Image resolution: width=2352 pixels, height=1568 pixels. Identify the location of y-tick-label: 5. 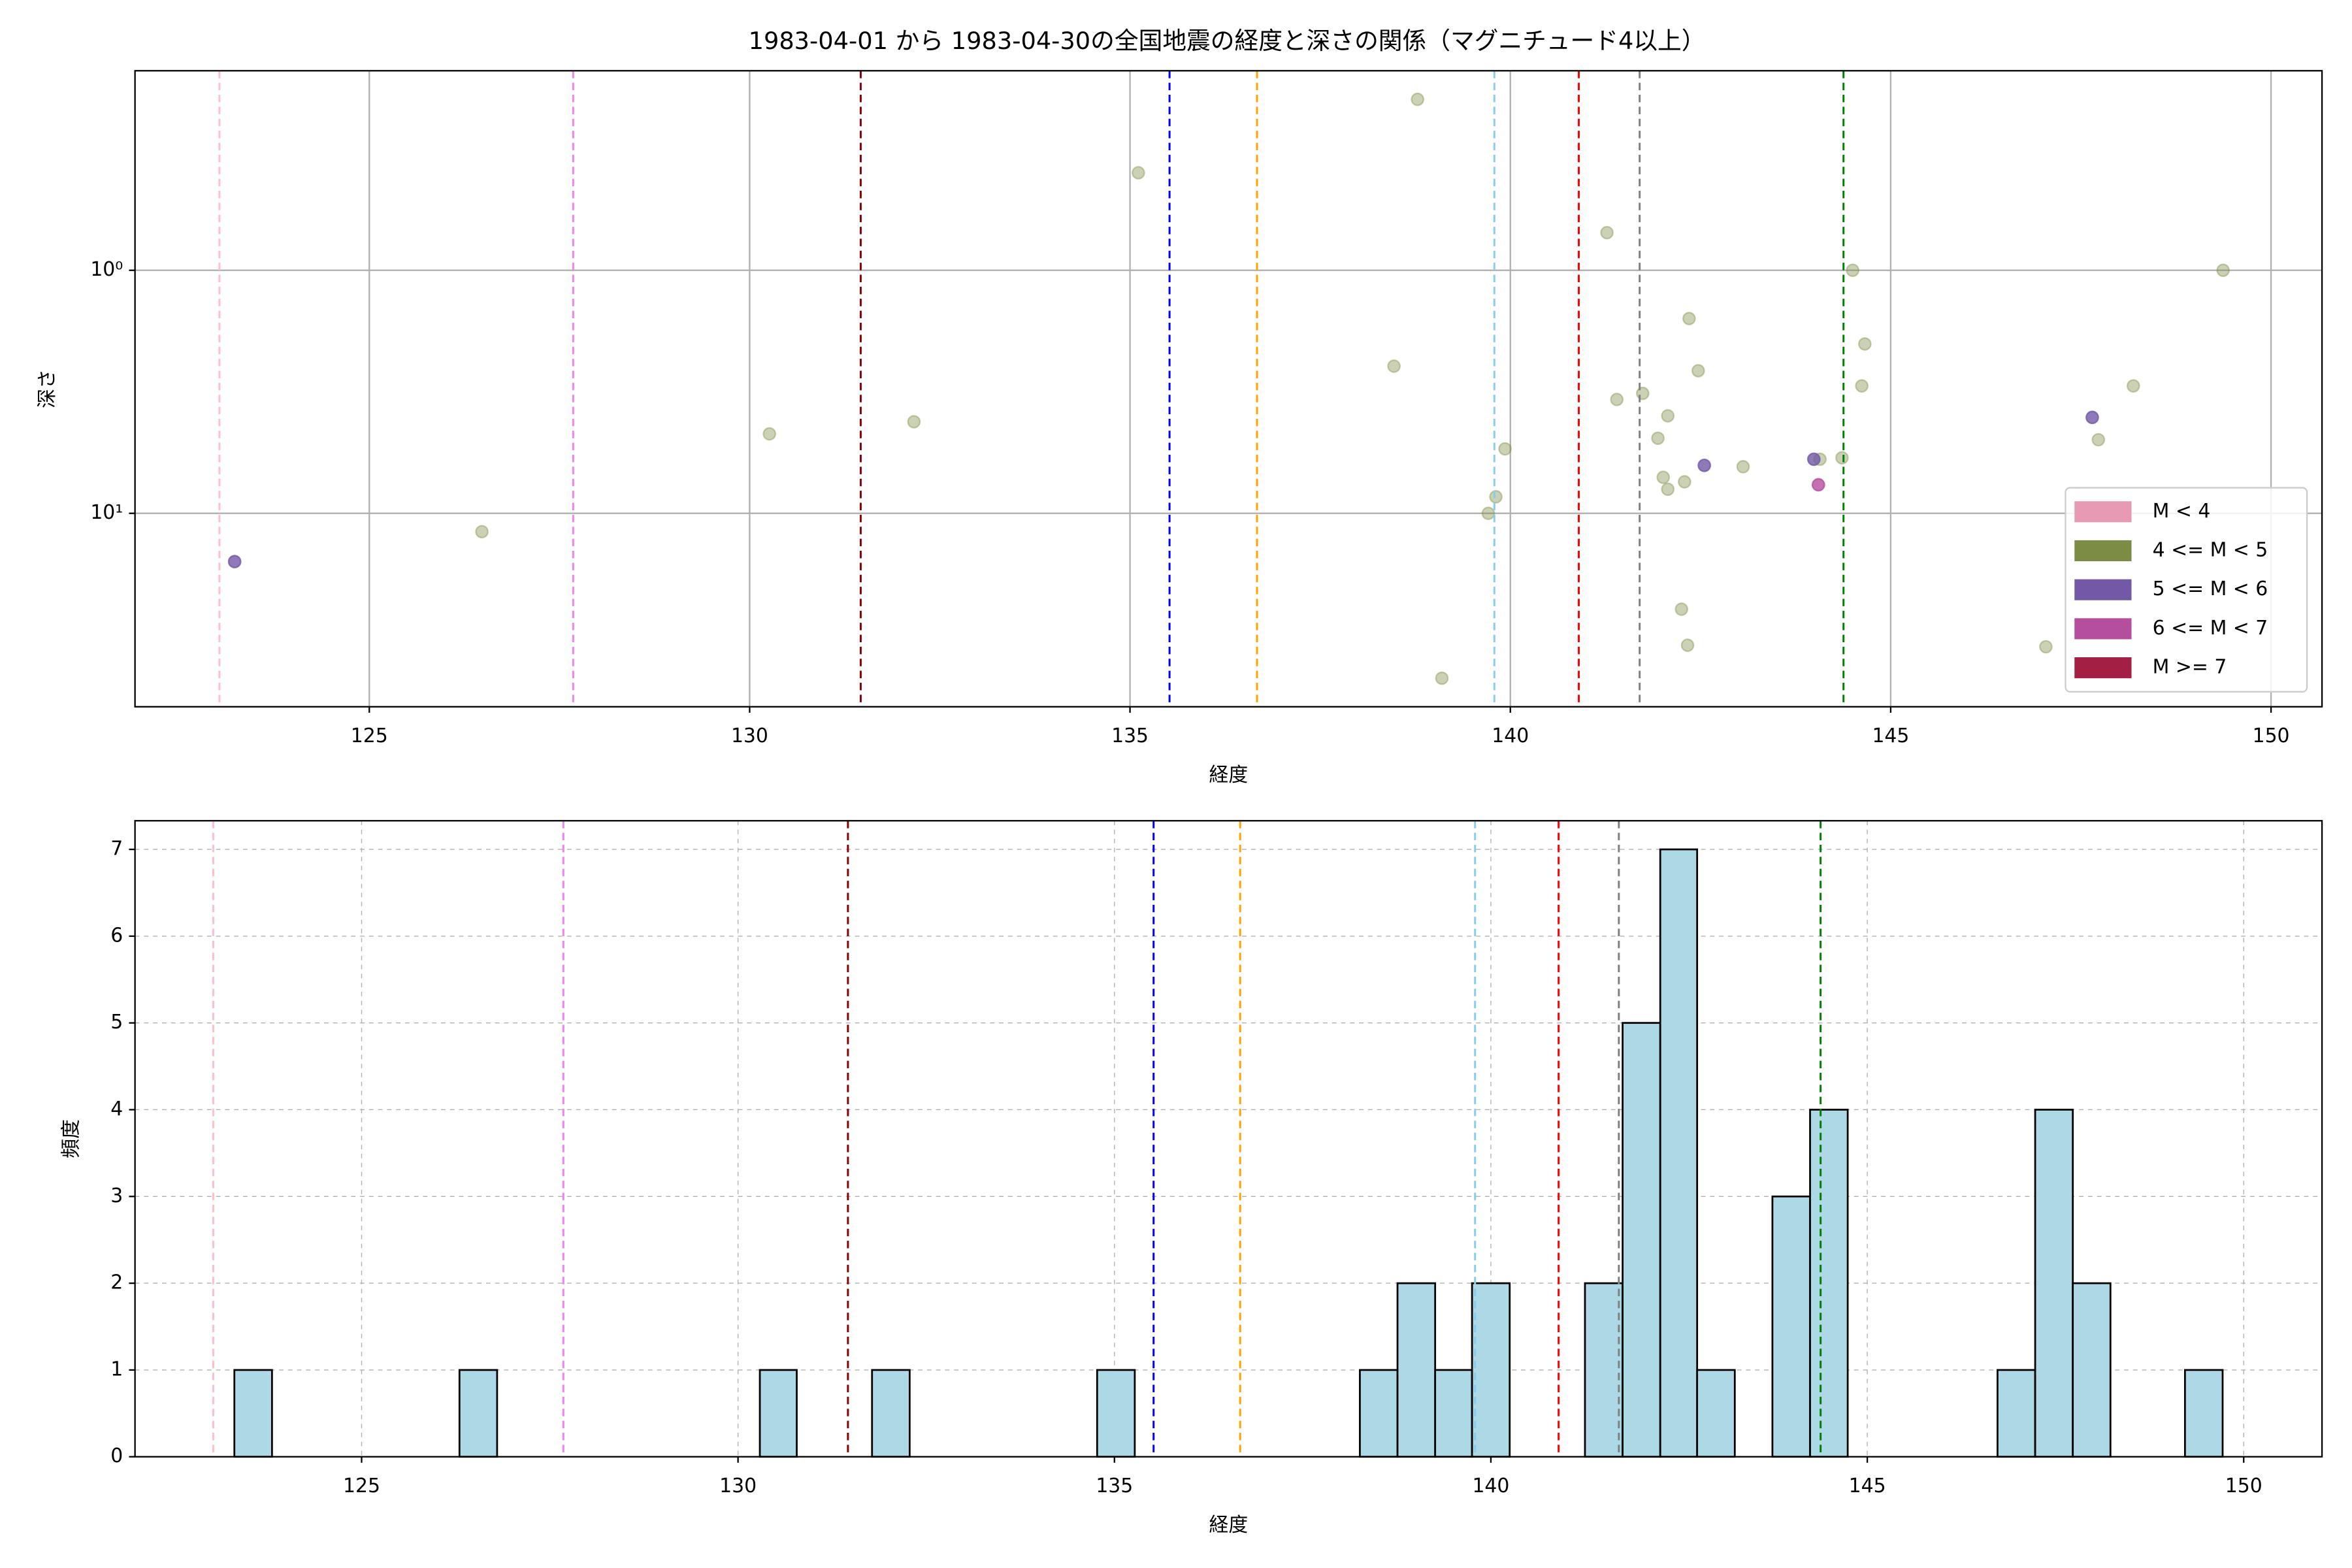
(116, 1022).